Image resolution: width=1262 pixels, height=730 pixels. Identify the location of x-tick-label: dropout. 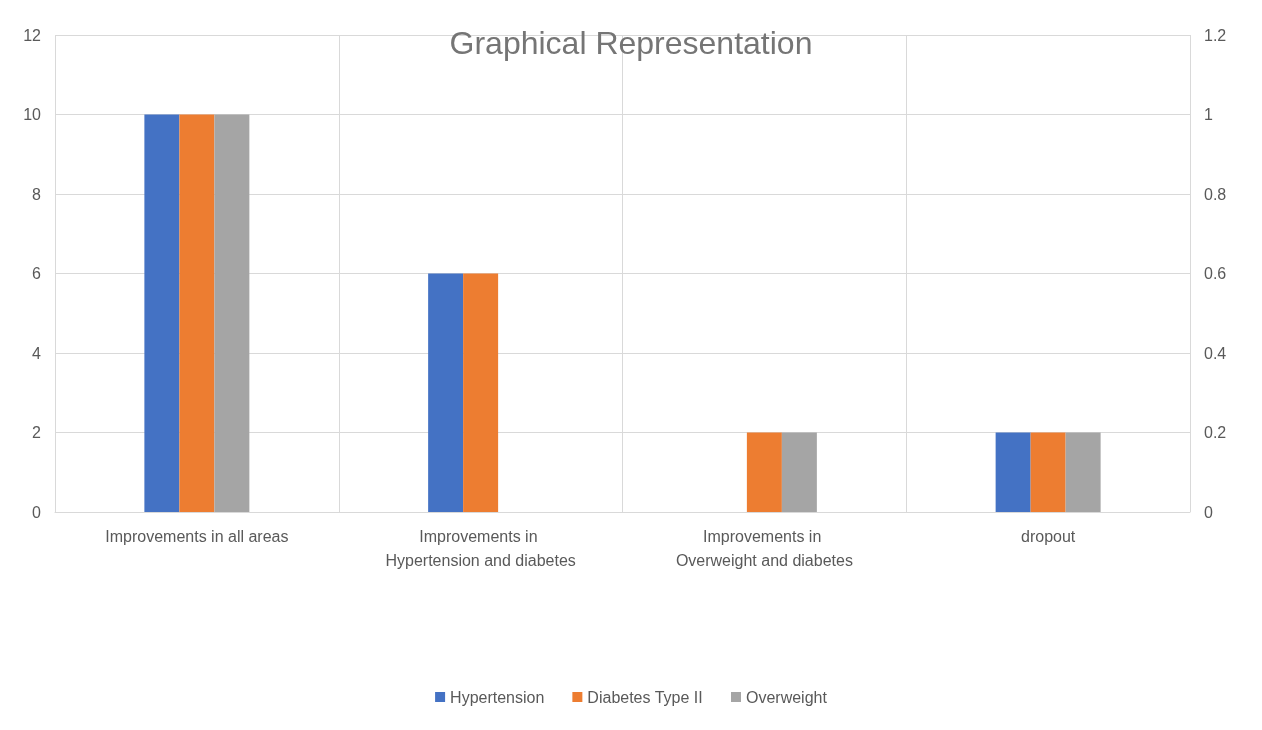
(1048, 536).